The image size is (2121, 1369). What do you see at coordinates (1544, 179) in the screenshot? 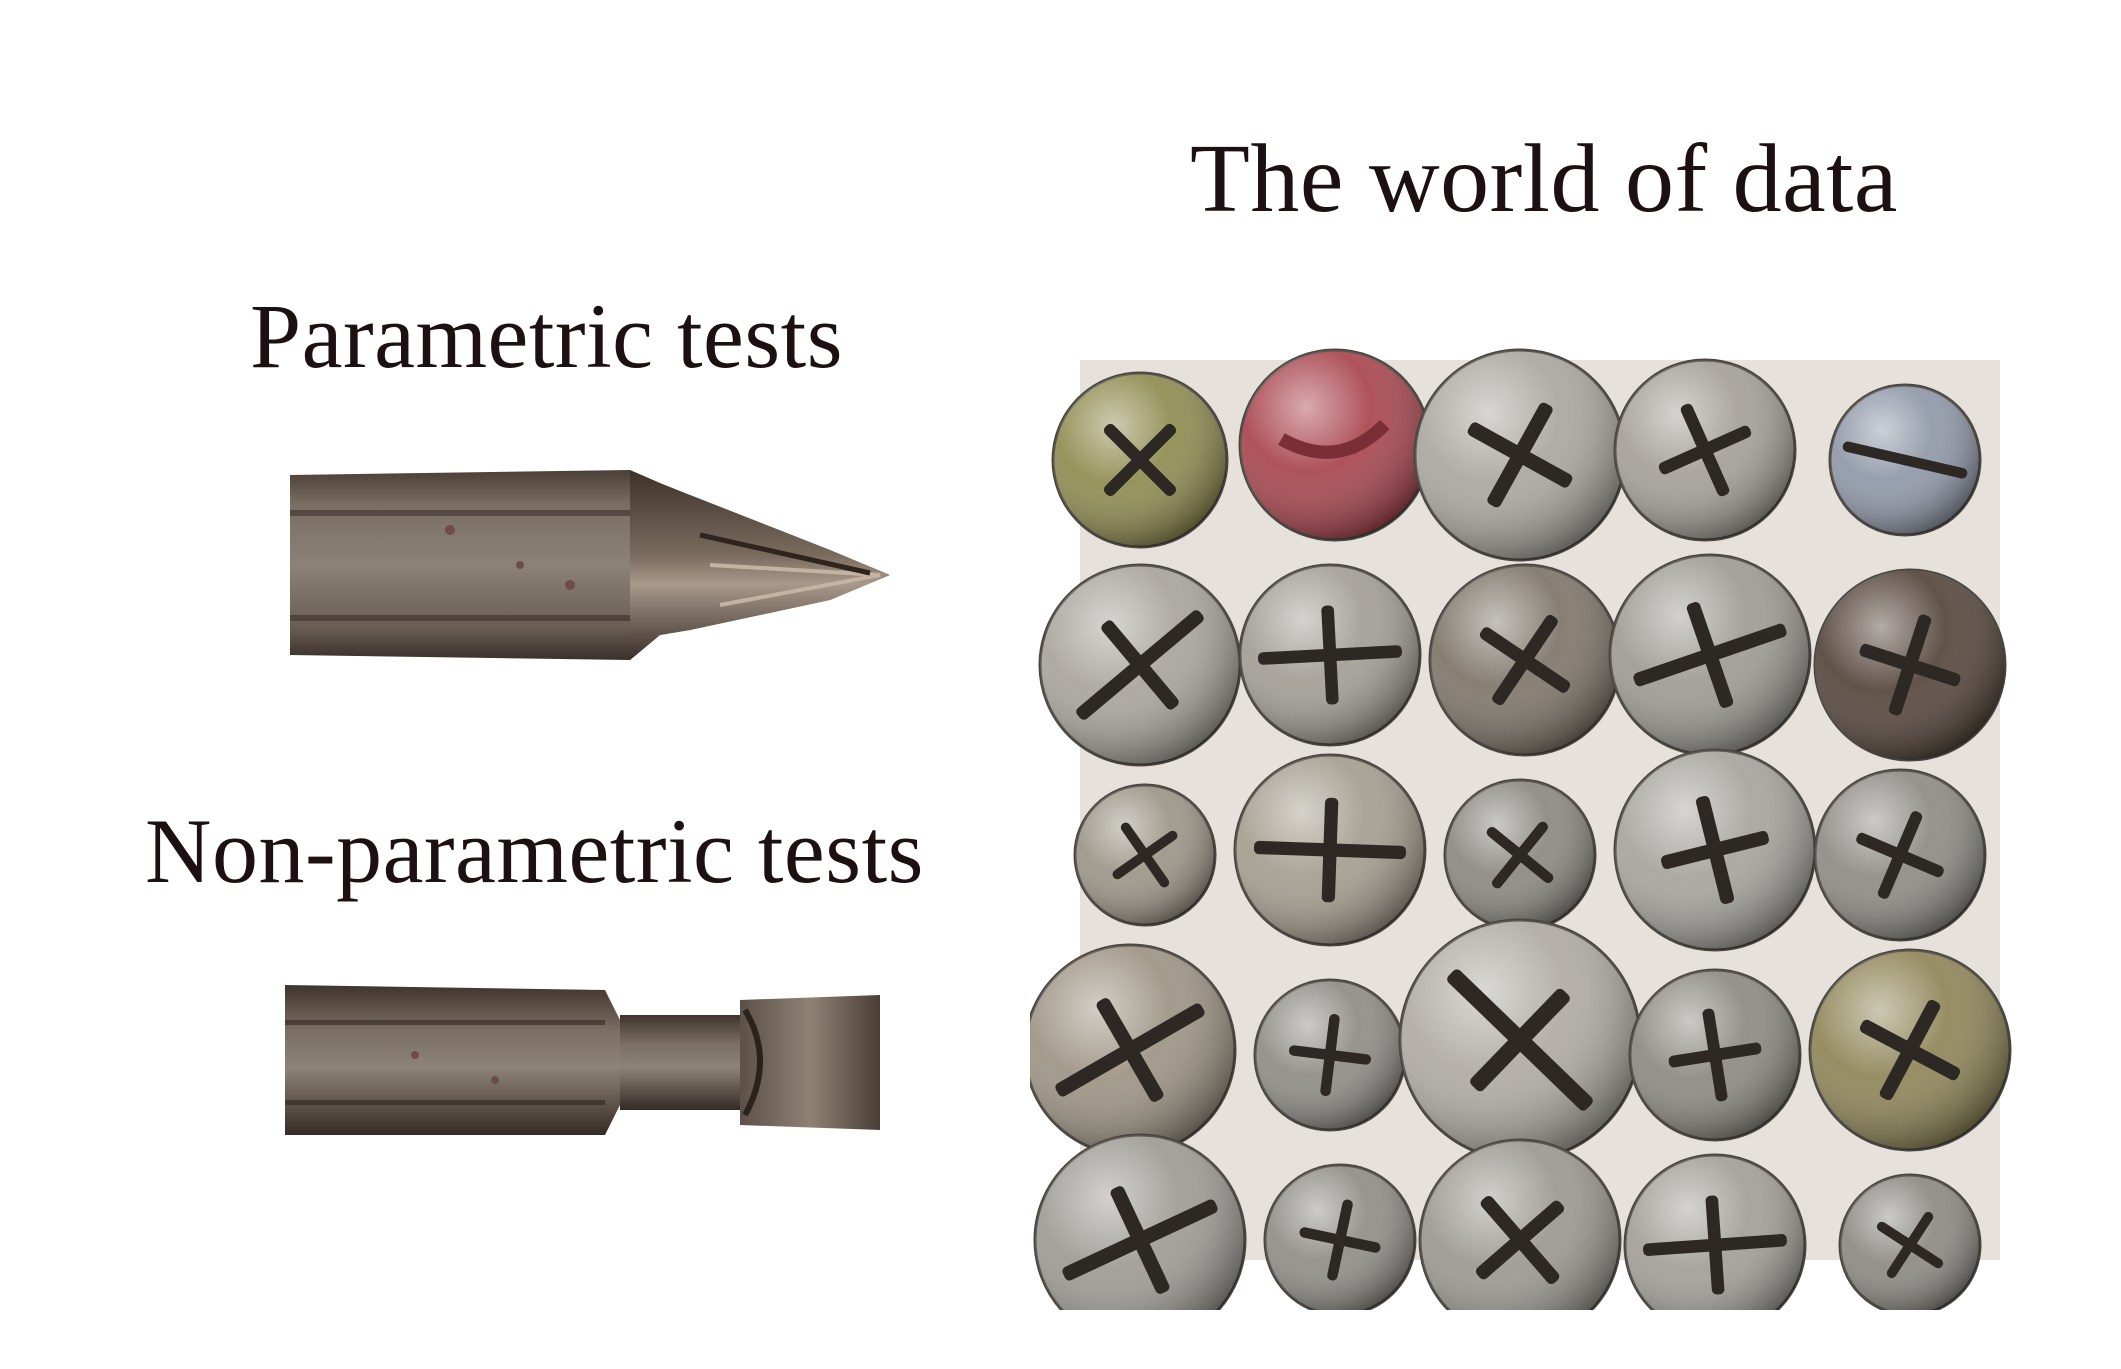
I see `world-of-data-label: The world of data` at bounding box center [1544, 179].